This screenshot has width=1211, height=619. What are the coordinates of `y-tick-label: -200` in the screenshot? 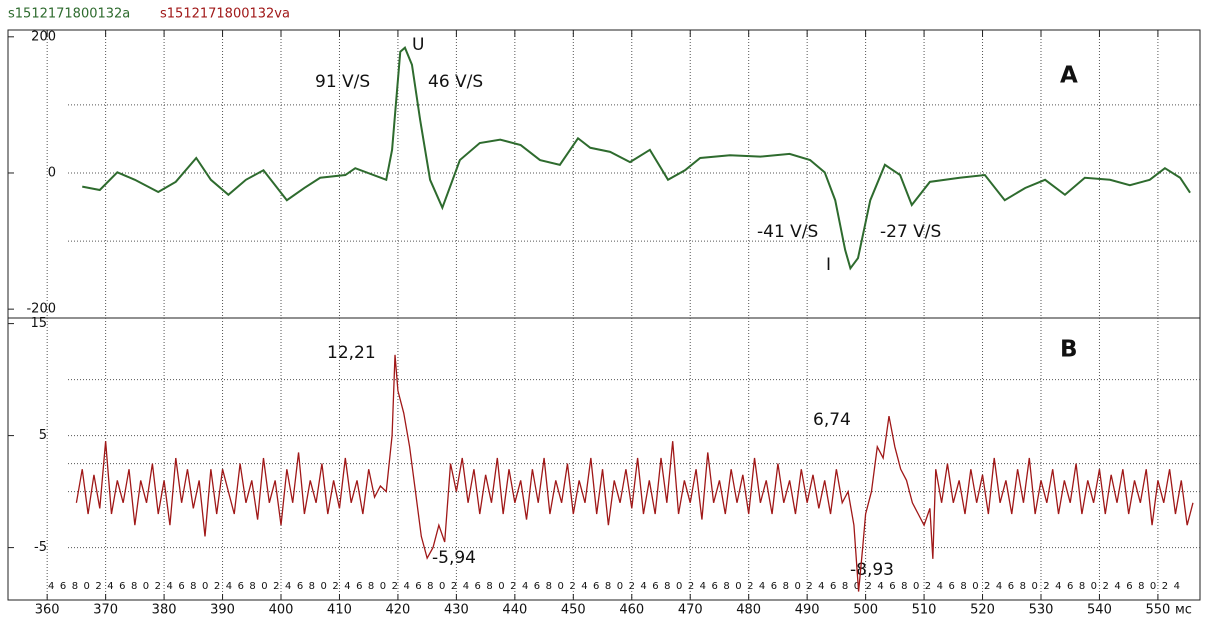 It's located at (41, 309).